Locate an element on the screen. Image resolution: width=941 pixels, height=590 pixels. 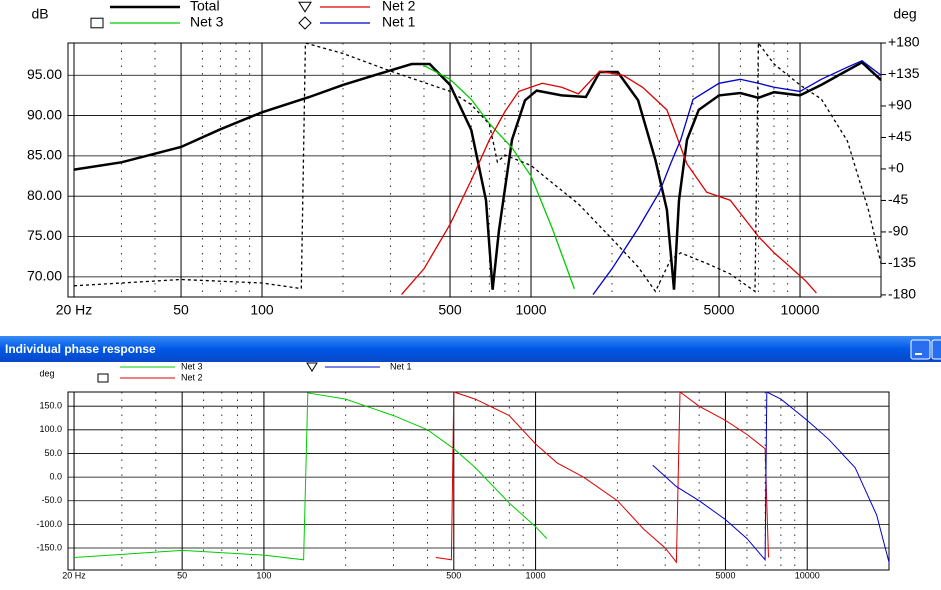
y2-tick-label: +90 is located at coordinates (900, 105).